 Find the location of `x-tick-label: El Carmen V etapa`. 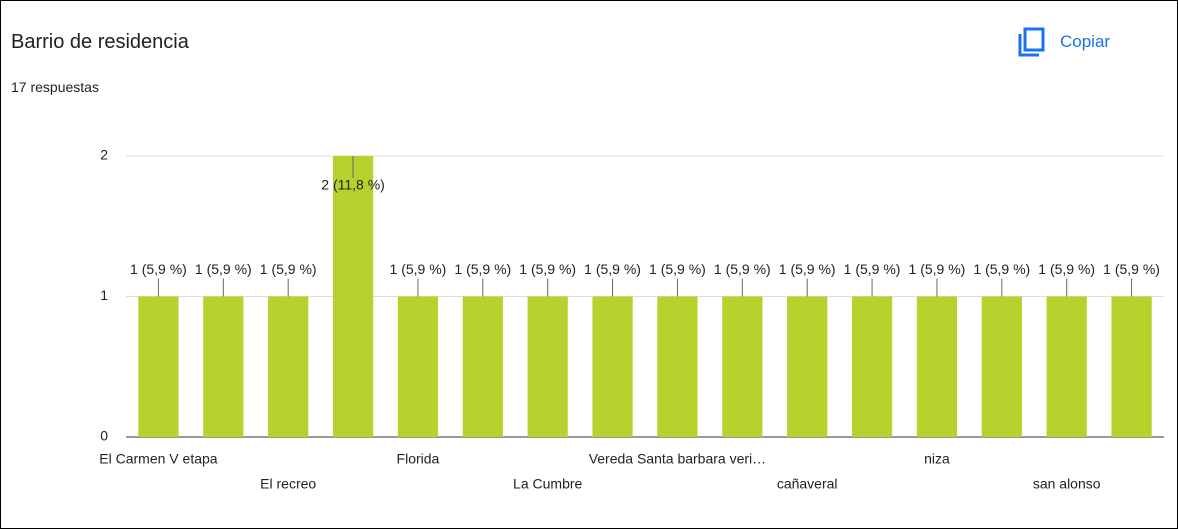

x-tick-label: El Carmen V etapa is located at coordinates (158, 459).